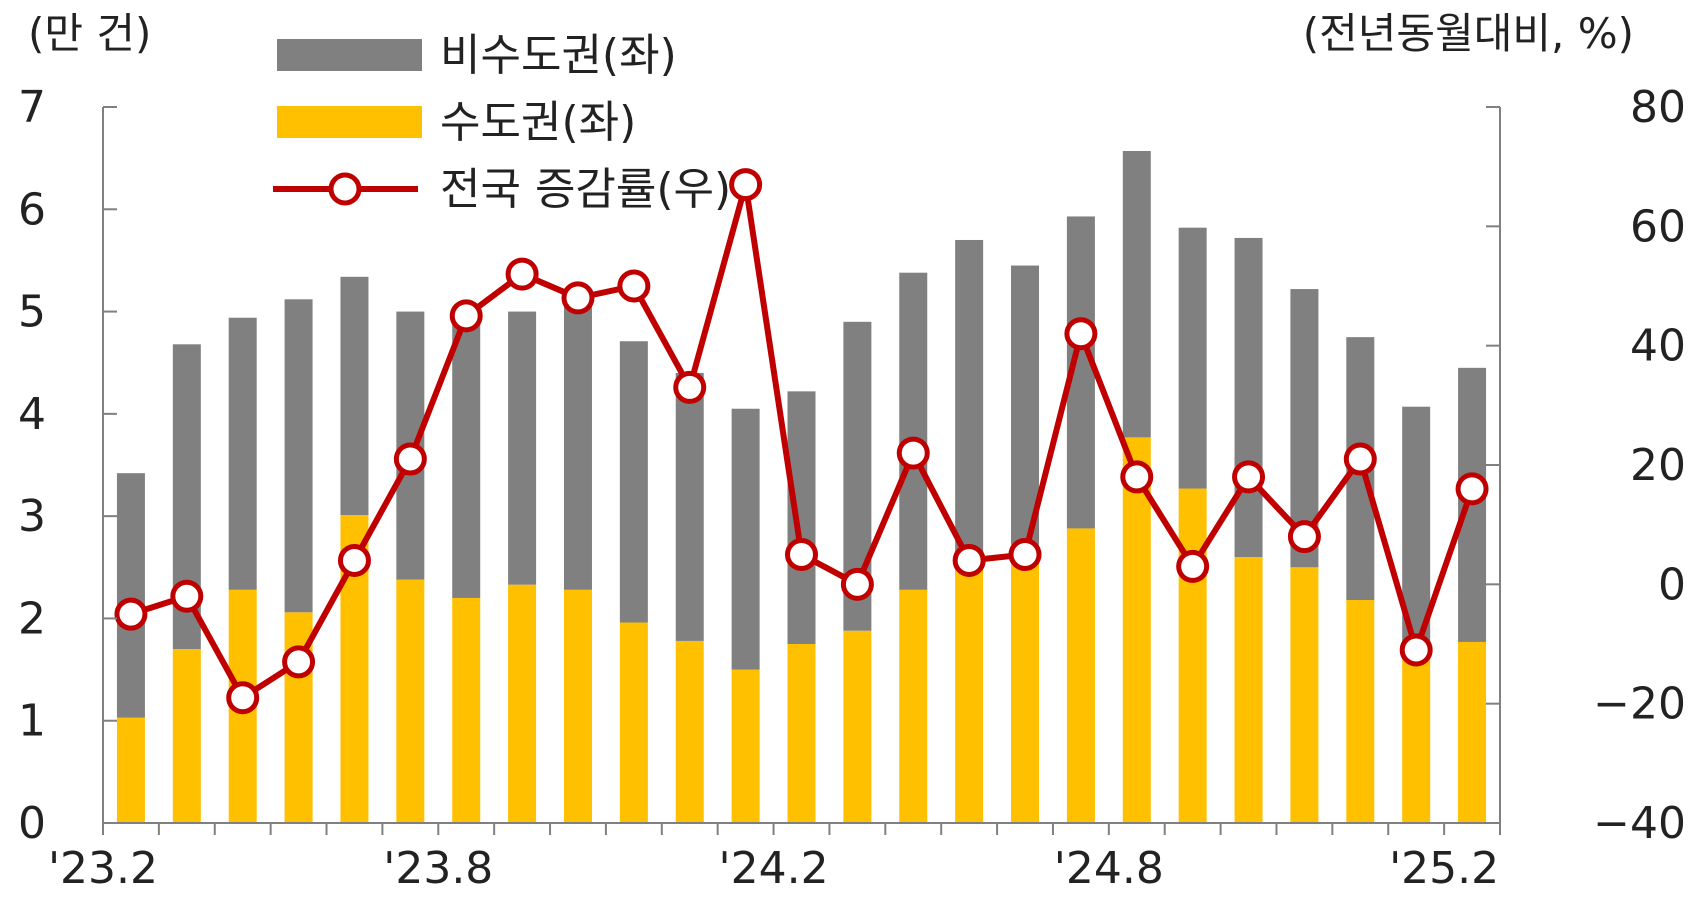 The image size is (1696, 910). I want to click on left-tick-label-0: 0, so click(32, 823).